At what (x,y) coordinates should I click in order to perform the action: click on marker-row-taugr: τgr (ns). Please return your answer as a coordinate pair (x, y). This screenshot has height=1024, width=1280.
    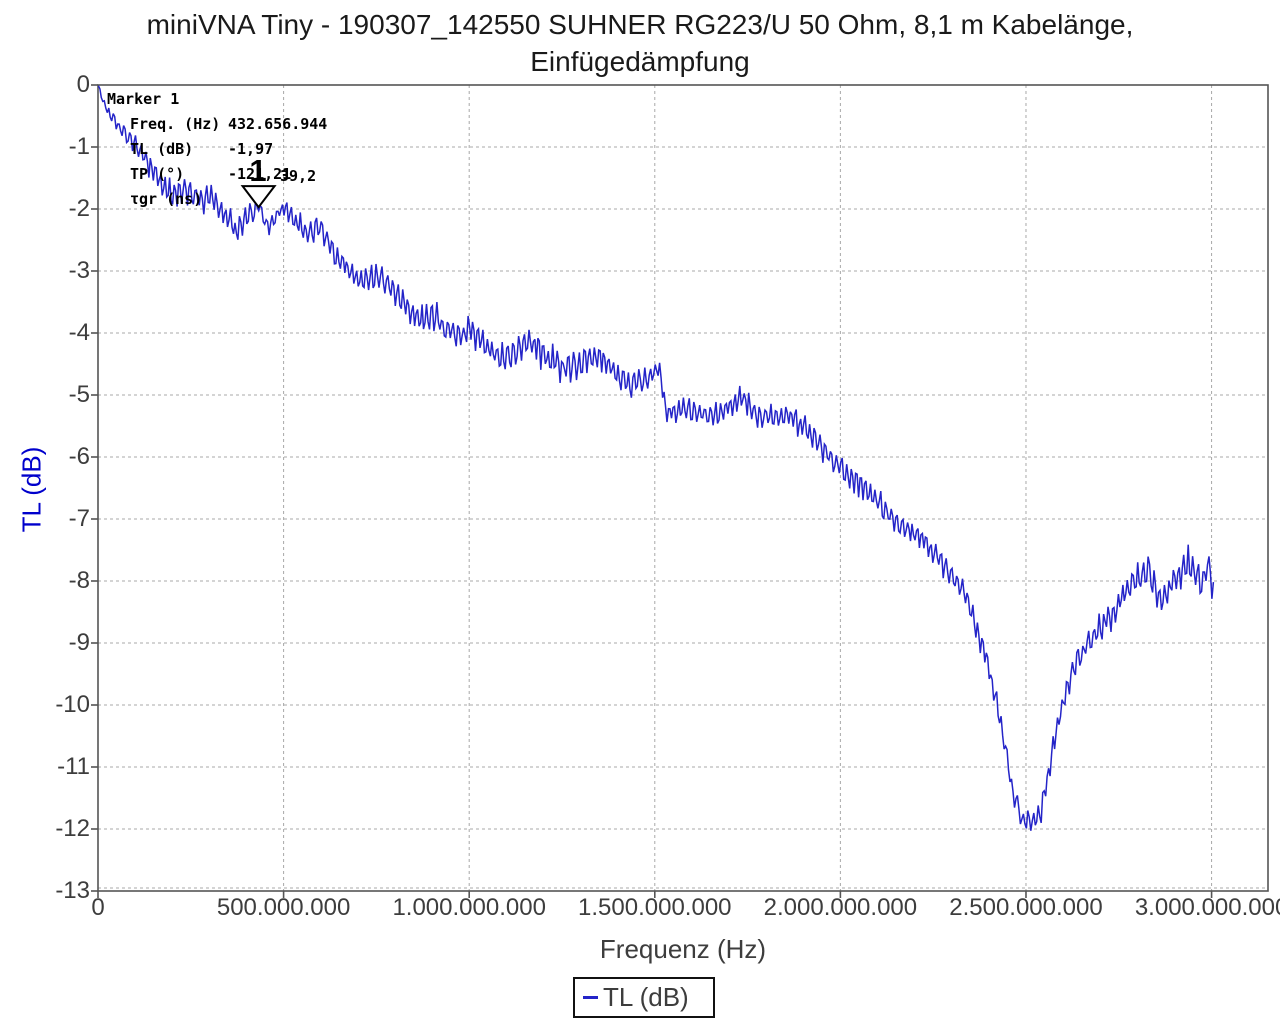
    Looking at the image, I should click on (244, 202).